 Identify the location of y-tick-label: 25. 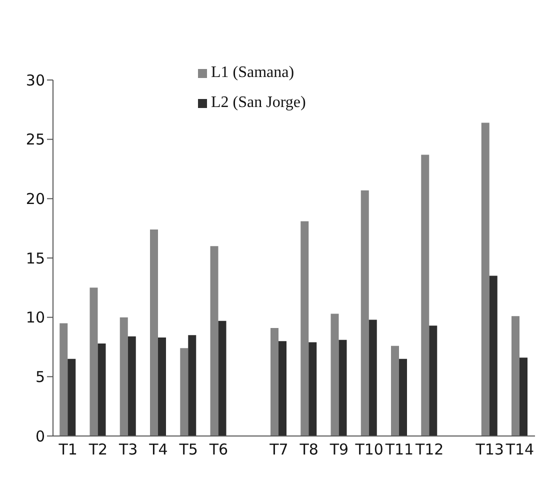
(35, 139).